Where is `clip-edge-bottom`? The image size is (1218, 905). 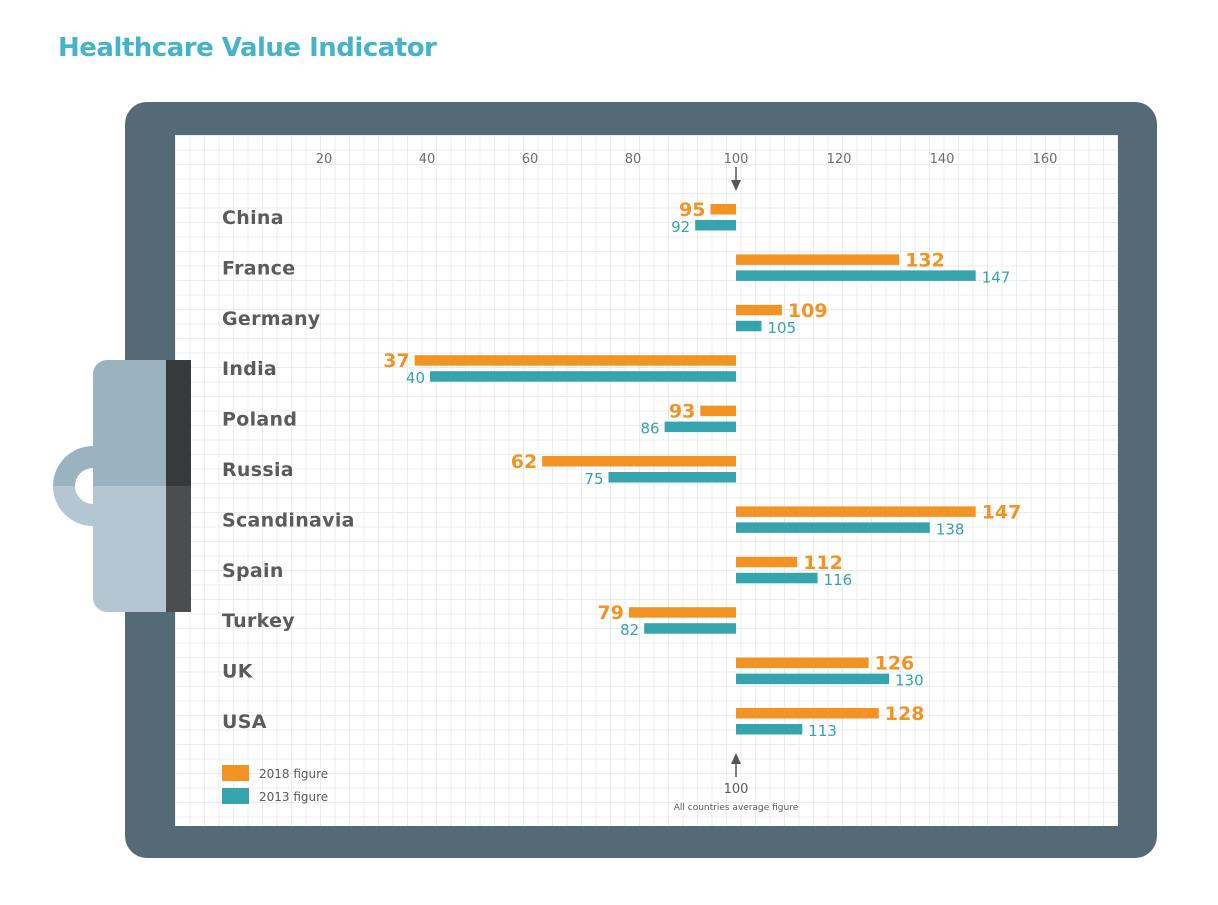
clip-edge-bottom is located at coordinates (178, 549).